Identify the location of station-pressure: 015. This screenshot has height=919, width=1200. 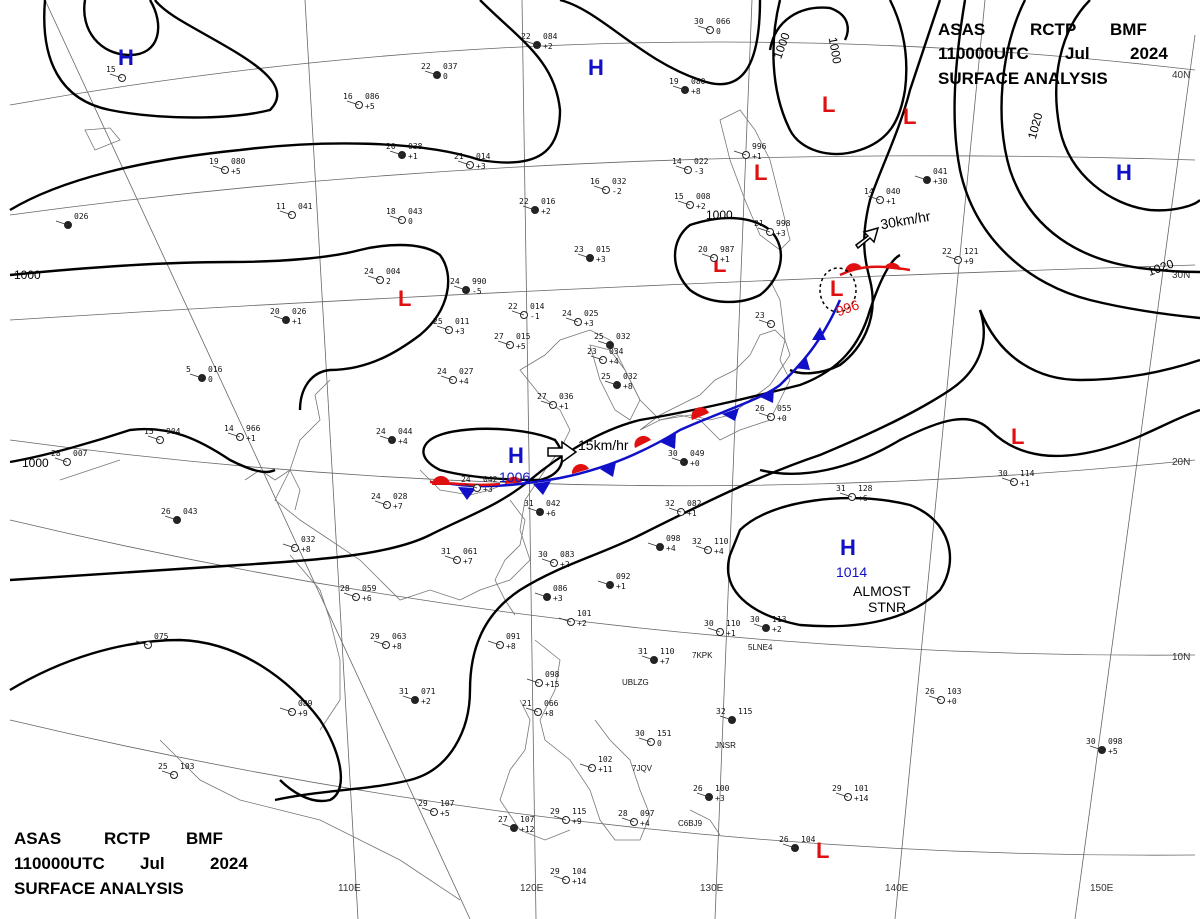
(523, 336).